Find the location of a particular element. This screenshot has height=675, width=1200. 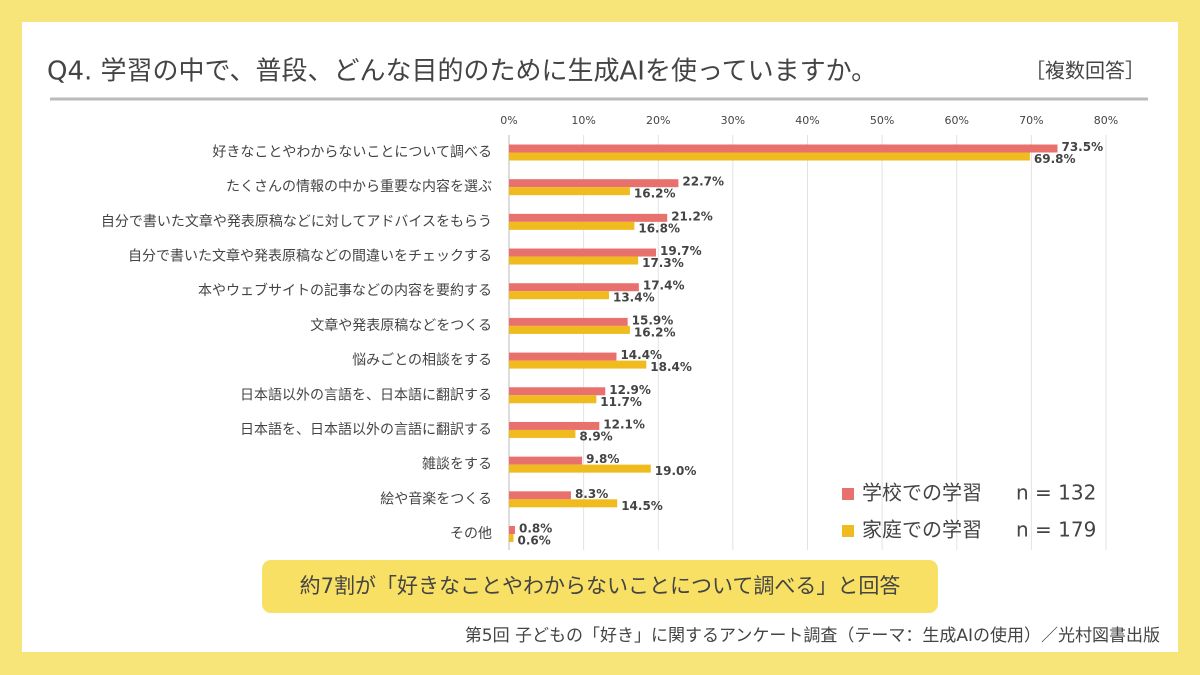

y-tick-label: 悩みごとの相談をする is located at coordinates (422, 361).